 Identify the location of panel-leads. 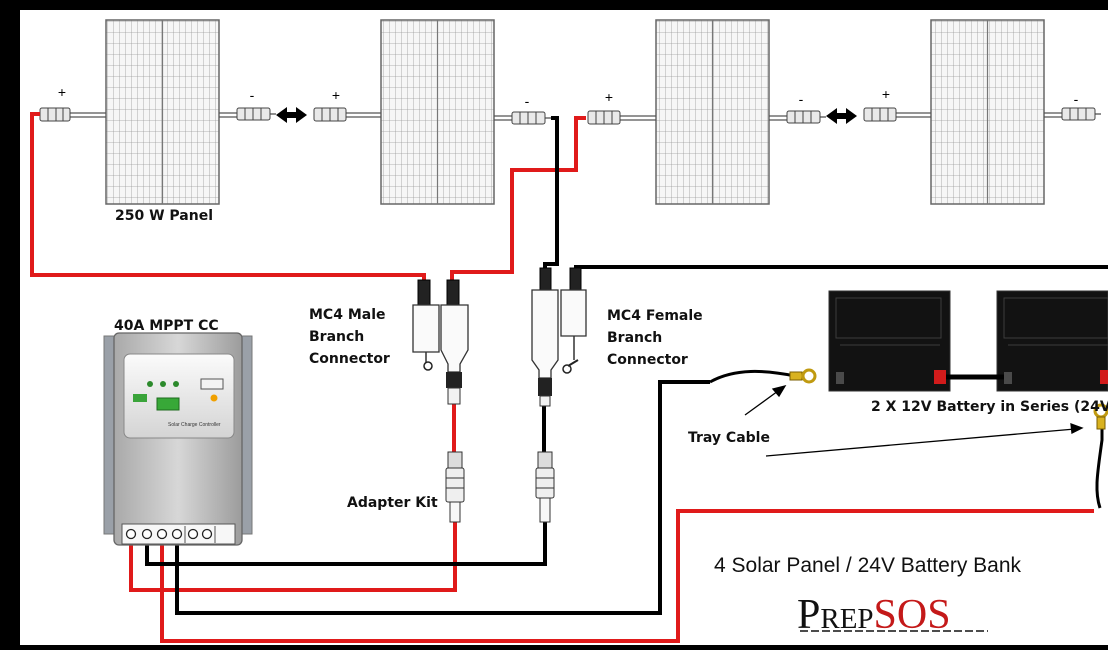
(566, 116).